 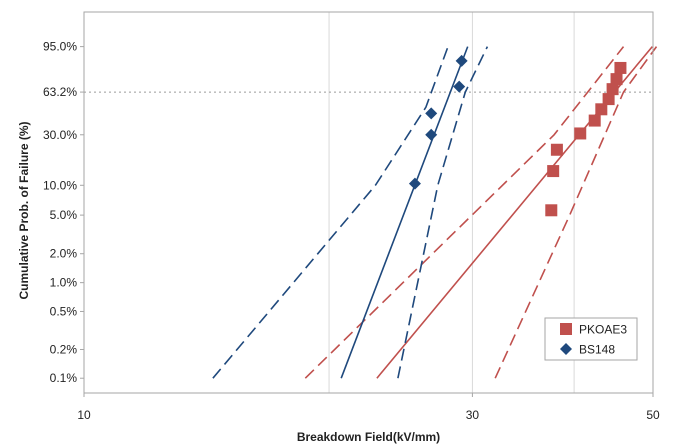 I want to click on fit-line-bs148, so click(x=404, y=212).